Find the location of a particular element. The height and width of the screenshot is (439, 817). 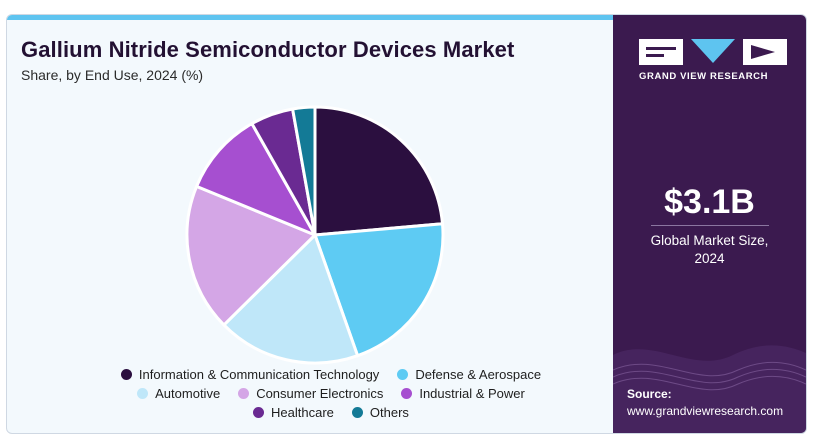

legend-swatch-healthcare is located at coordinates (259, 412).